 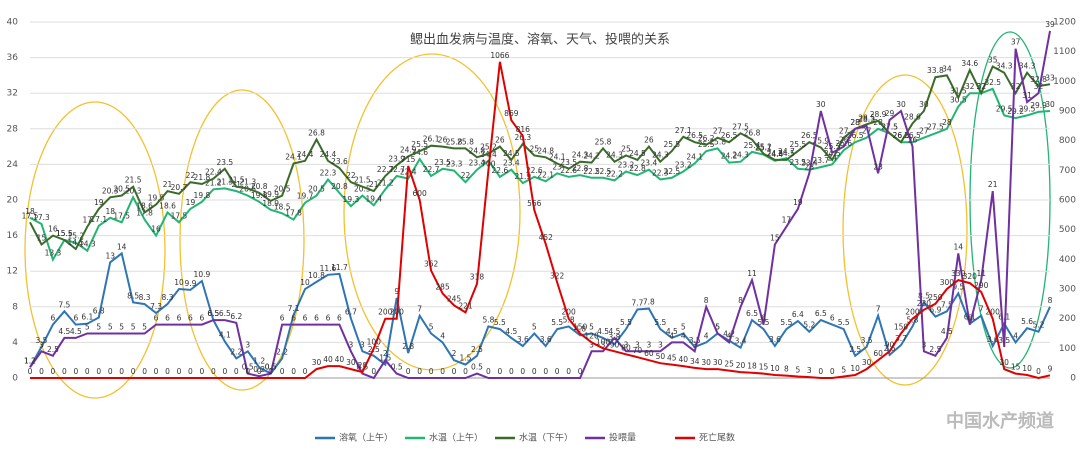 What do you see at coordinates (866, 119) in the screenshot?
I see `data-label: 28.3` at bounding box center [866, 119].